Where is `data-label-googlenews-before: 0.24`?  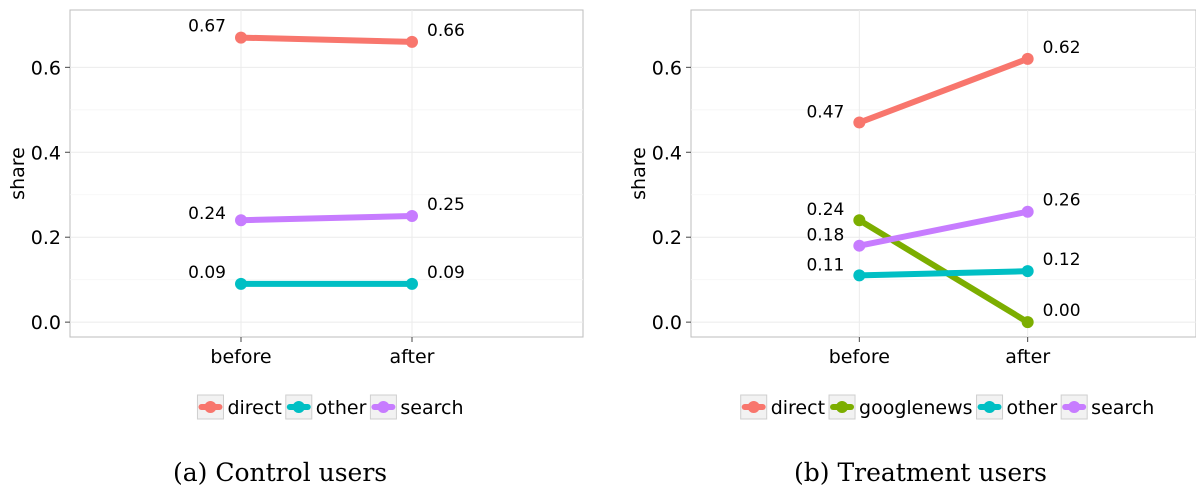
data-label-googlenews-before: 0.24 is located at coordinates (825, 210).